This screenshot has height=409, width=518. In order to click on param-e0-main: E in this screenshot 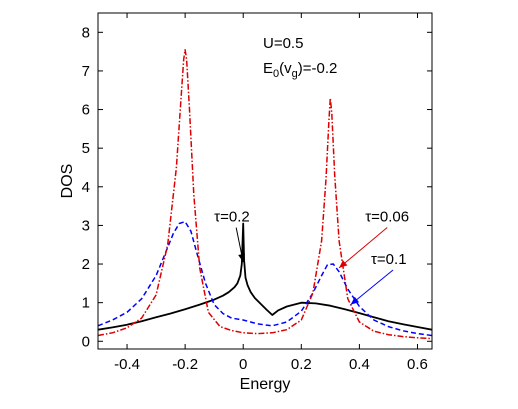, I will do `click(268, 68)`.